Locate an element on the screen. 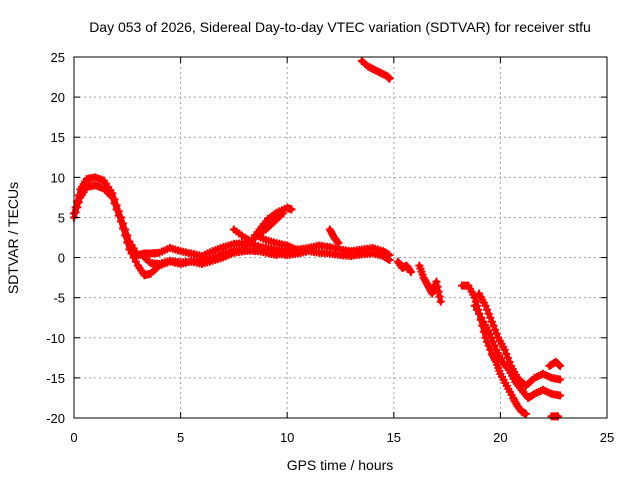 This screenshot has width=640, height=480. y-tick-label: 25 is located at coordinates (58, 57).